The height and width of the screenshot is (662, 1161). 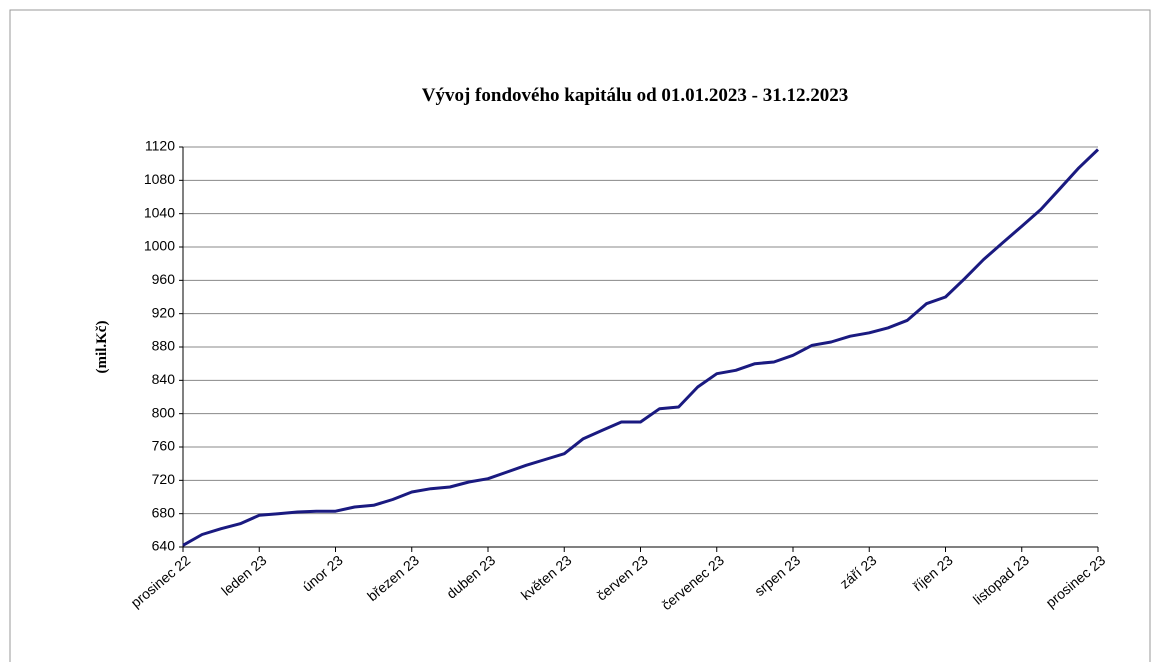 What do you see at coordinates (164, 412) in the screenshot?
I see `y-tick-label: 800` at bounding box center [164, 412].